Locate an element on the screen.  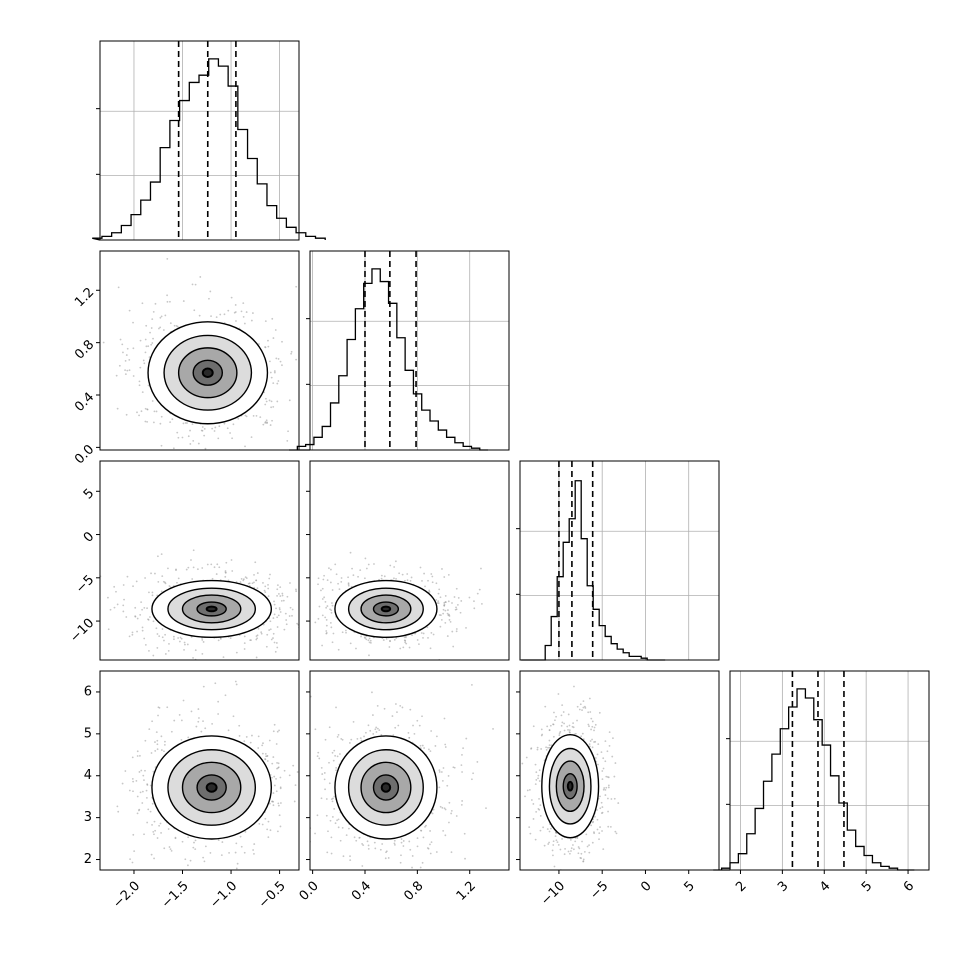
x-tick-label: 0 is located at coordinates (646, 887).